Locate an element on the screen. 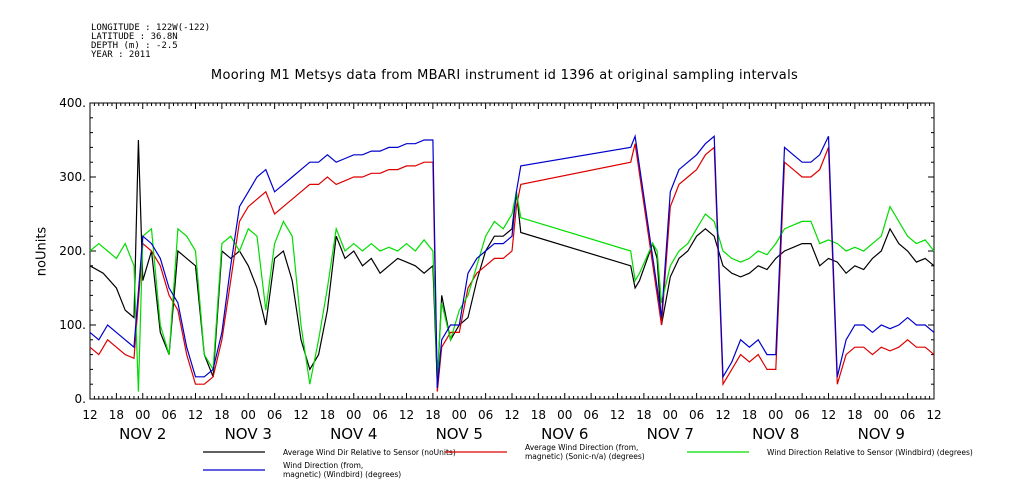 This screenshot has width=1009, height=504. x-day-label: NOV 7 is located at coordinates (670, 434).